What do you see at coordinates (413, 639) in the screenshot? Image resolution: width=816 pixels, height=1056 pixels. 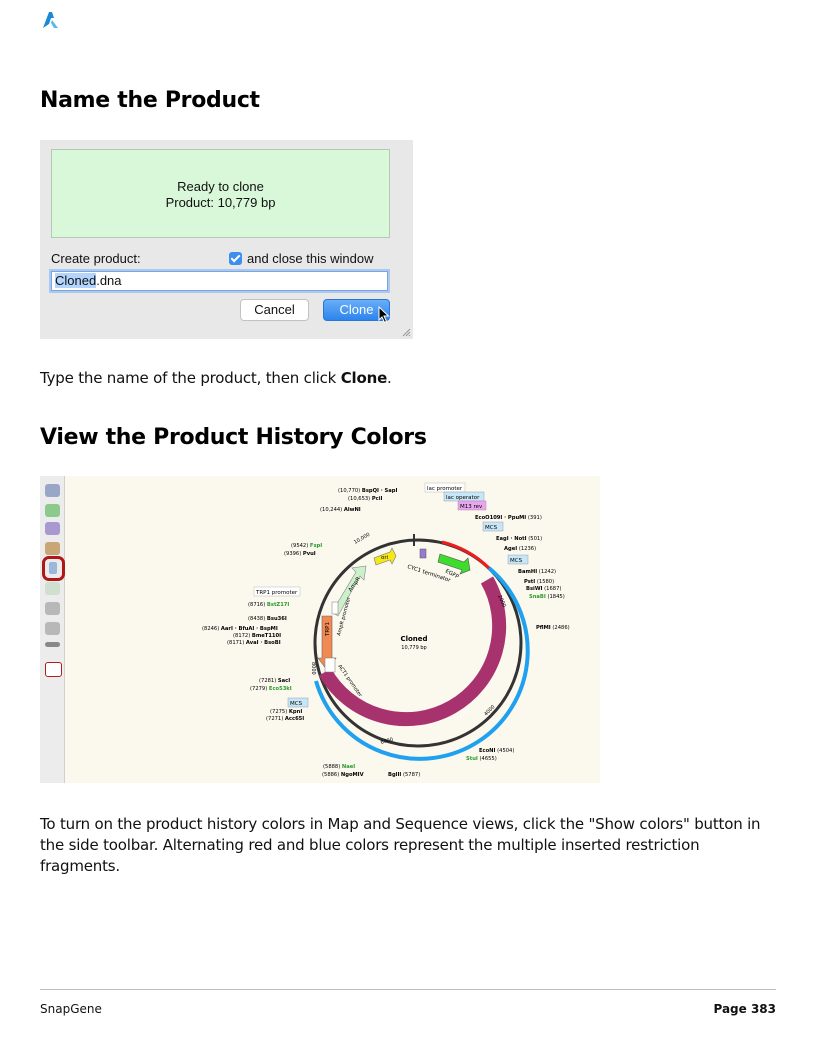 I see `map-center-name: Cloned` at bounding box center [413, 639].